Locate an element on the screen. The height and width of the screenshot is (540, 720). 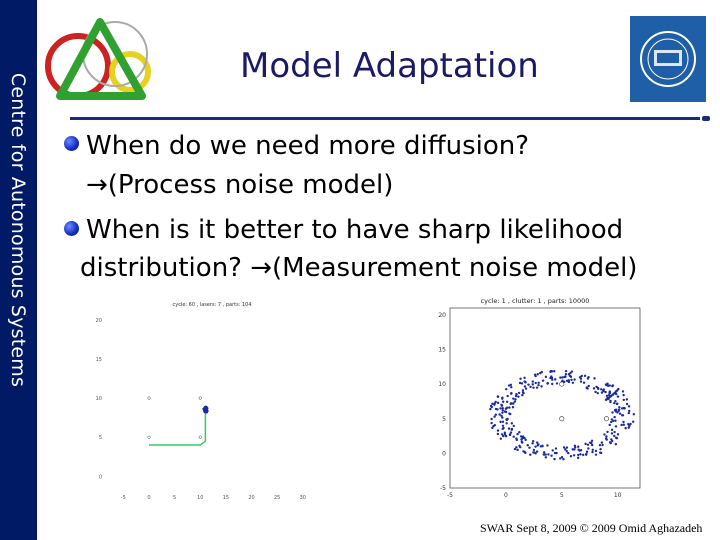
sidebar-title: Centre for Autonomous Systems is located at coordinates (18, 230).